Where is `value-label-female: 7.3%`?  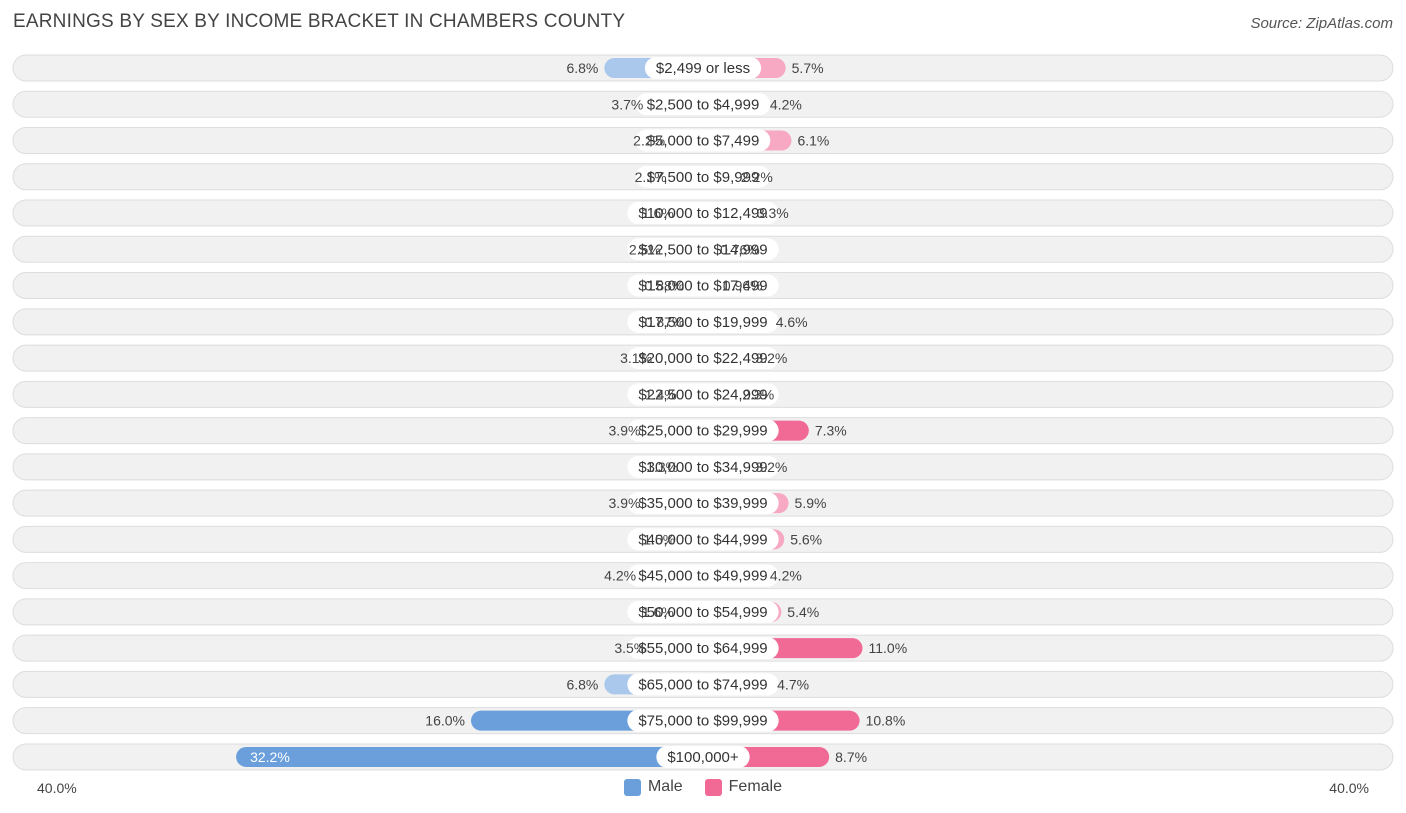
value-label-female: 7.3% is located at coordinates (831, 431).